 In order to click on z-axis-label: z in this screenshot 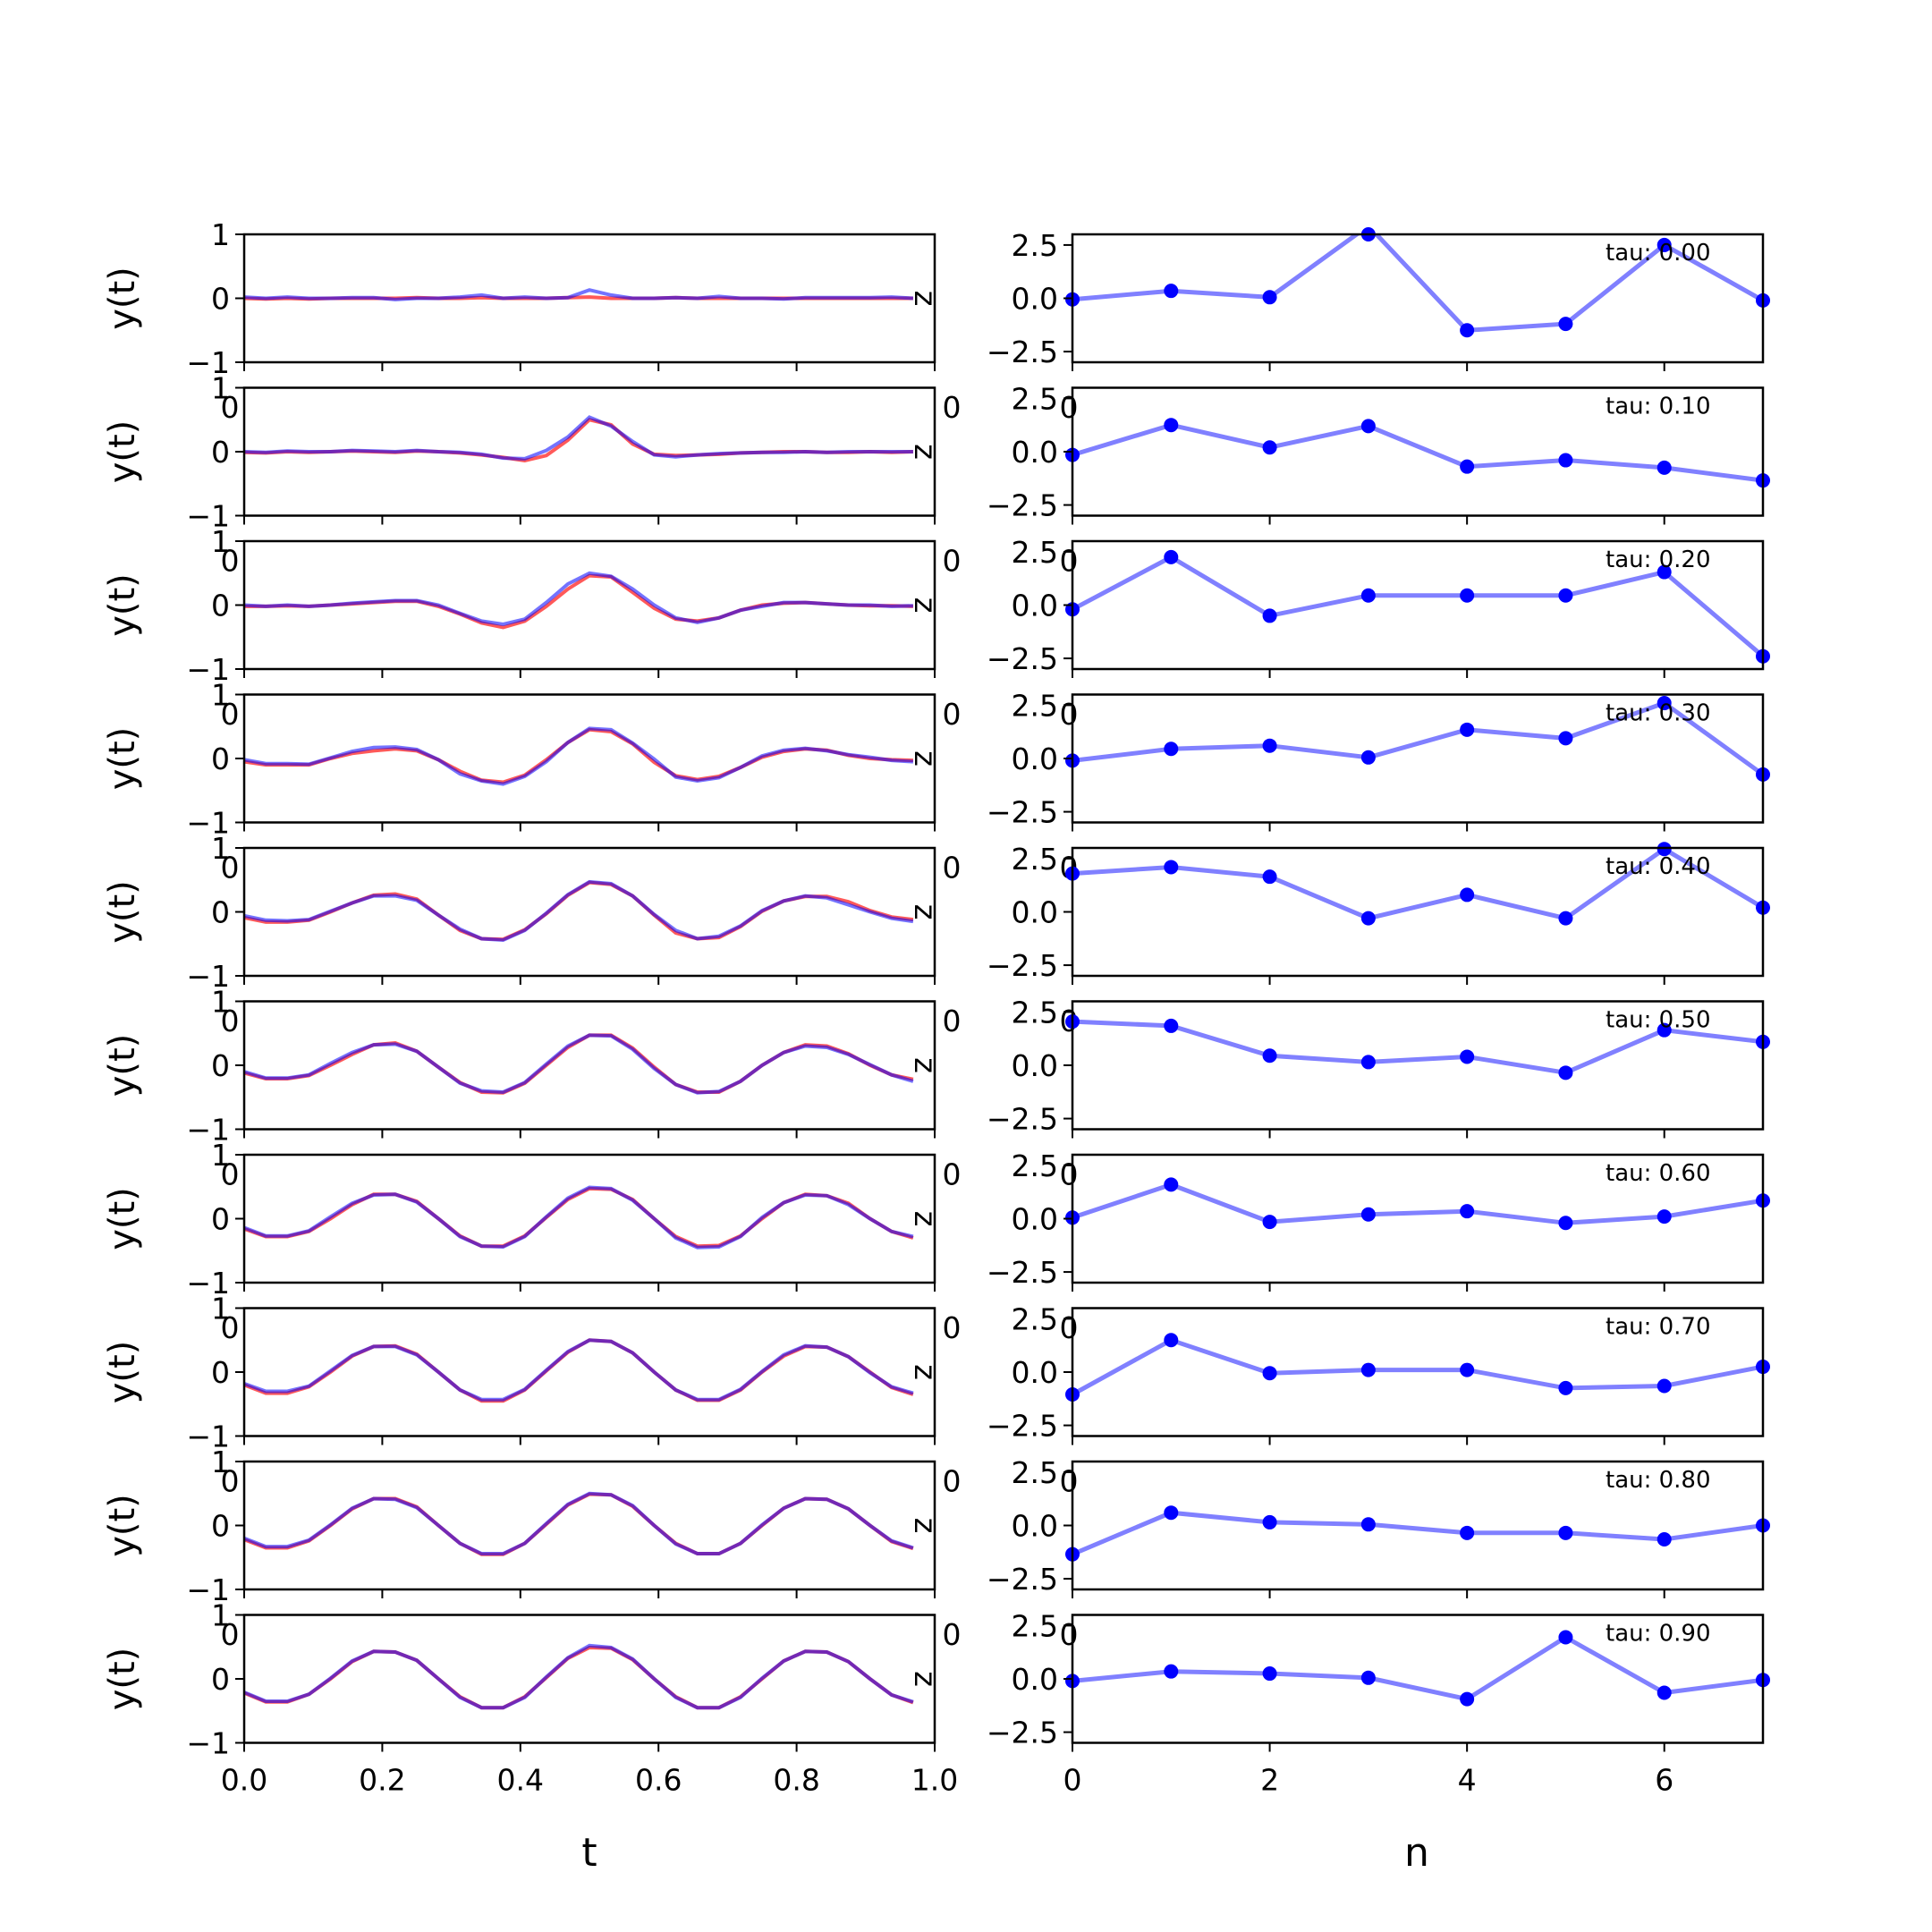, I will do `click(925, 1372)`.